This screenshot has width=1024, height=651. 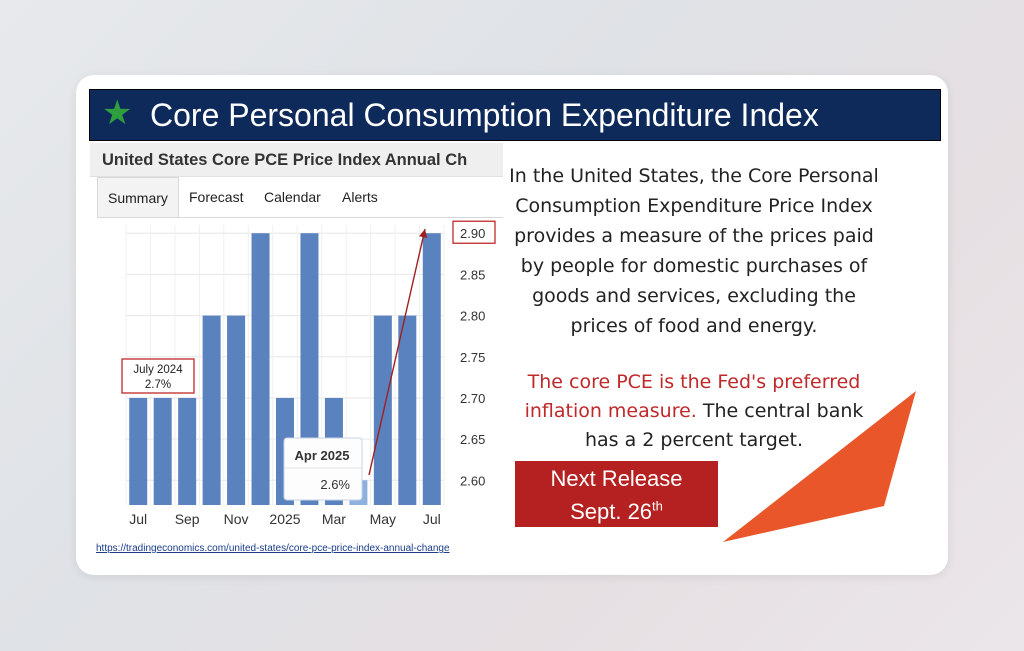 I want to click on star-icon: ★, so click(x=117, y=113).